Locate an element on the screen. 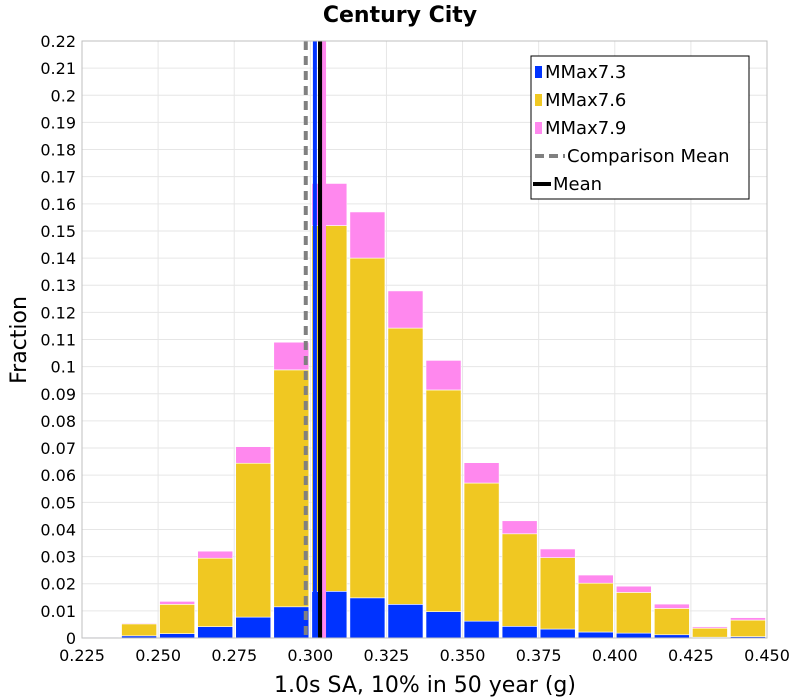 This screenshot has height=700, width=800. legend-label: MMax7.3 is located at coordinates (585, 72).